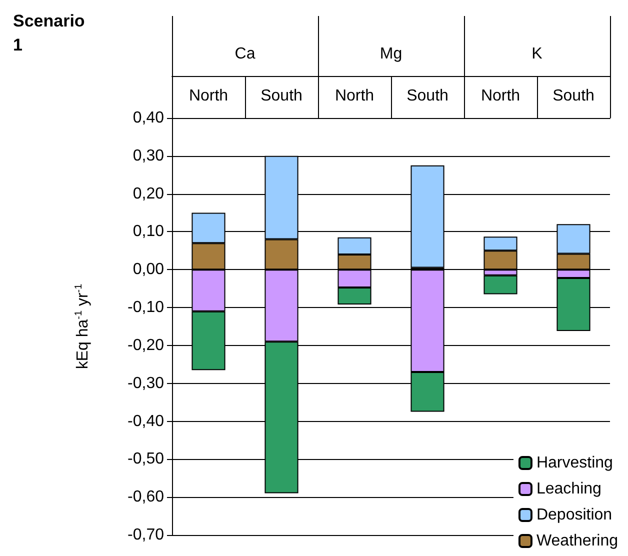 This screenshot has height=556, width=628. What do you see at coordinates (146, 307) in the screenshot?
I see `y-tick-label: -0,10` at bounding box center [146, 307].